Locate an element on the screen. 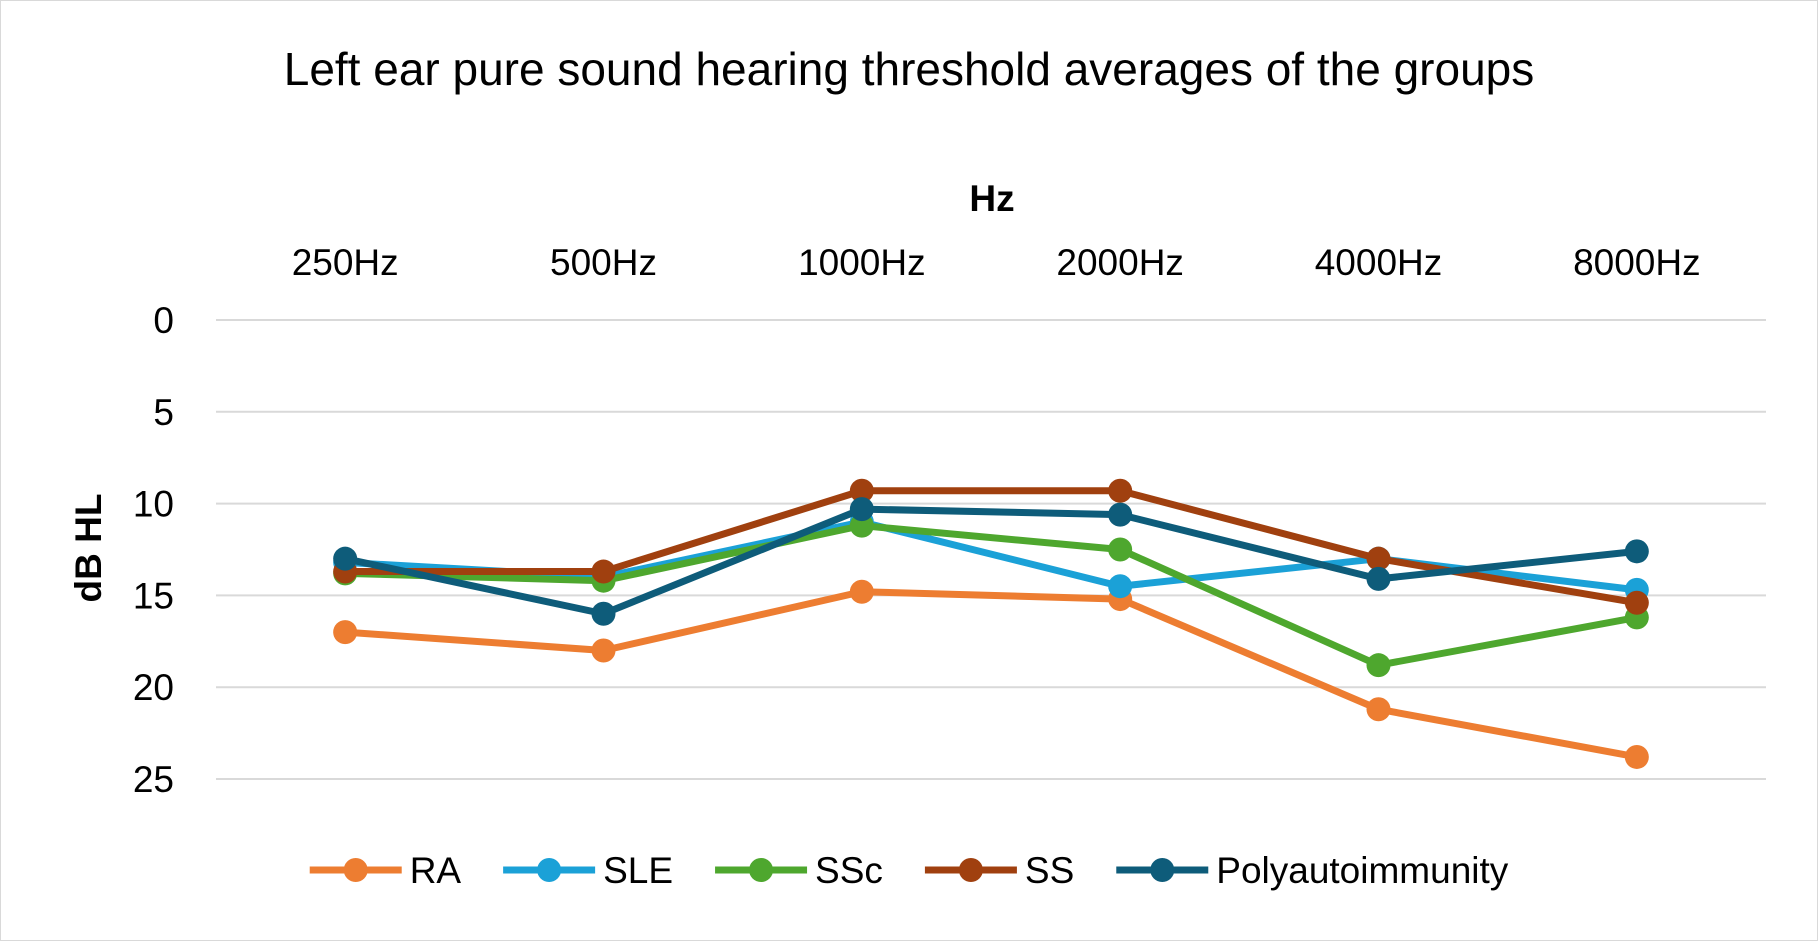  x-tick-label: 500Hz is located at coordinates (603, 262).